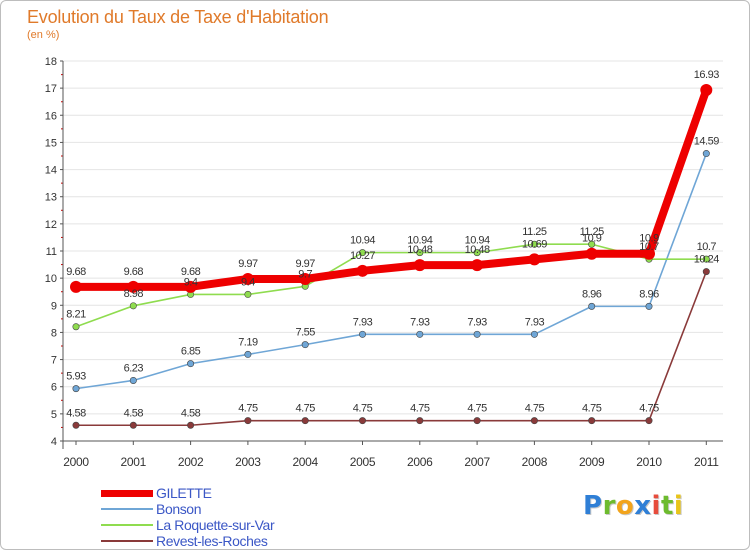 This screenshot has width=750, height=550. Describe the element at coordinates (51, 279) in the screenshot. I see `y-tick-label: 10` at that location.